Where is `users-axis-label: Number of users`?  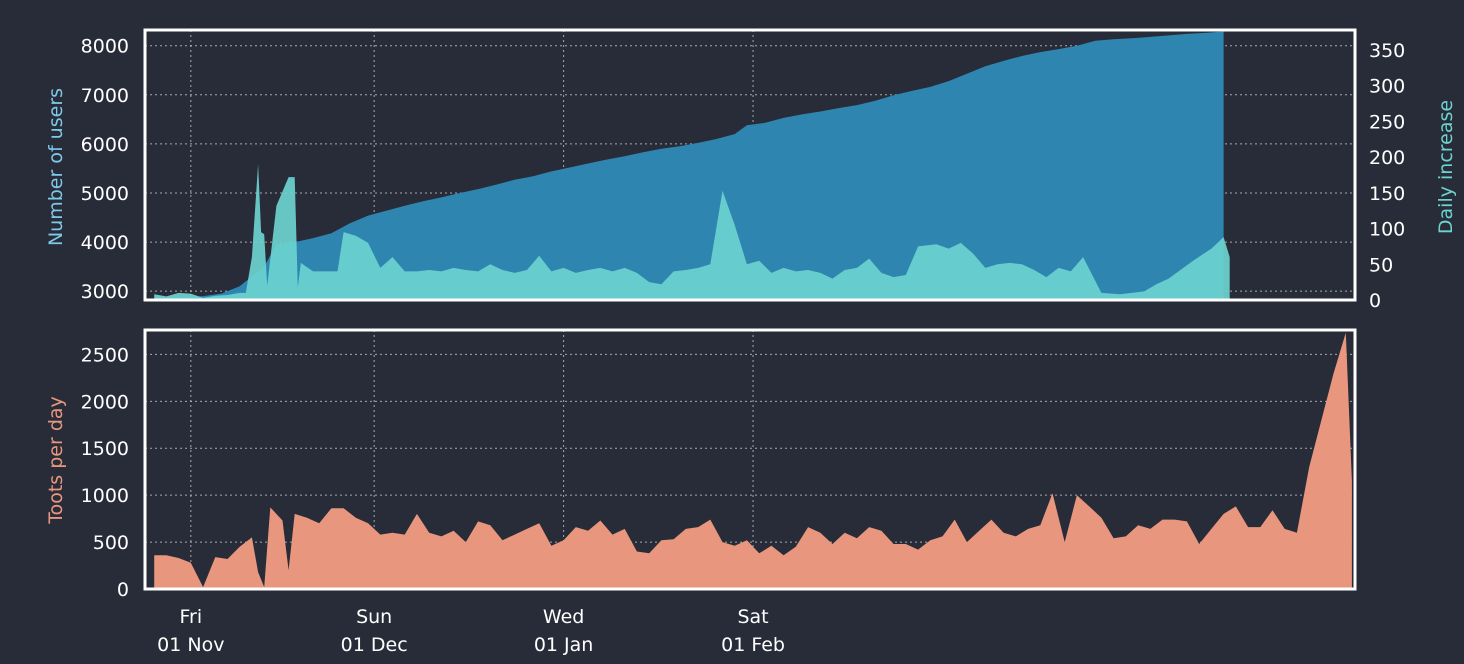
users-axis-label: Number of users is located at coordinates (56, 167).